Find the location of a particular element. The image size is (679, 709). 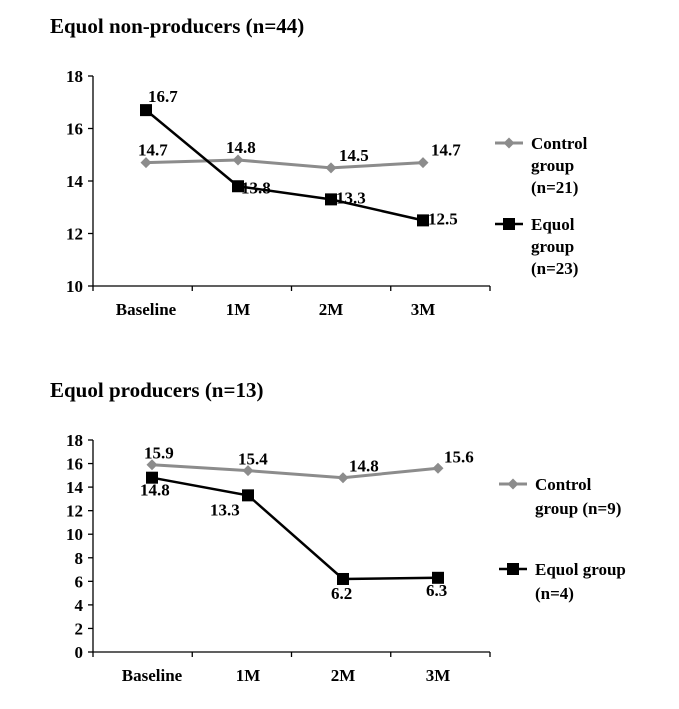

data-label: 15.6 is located at coordinates (459, 456).